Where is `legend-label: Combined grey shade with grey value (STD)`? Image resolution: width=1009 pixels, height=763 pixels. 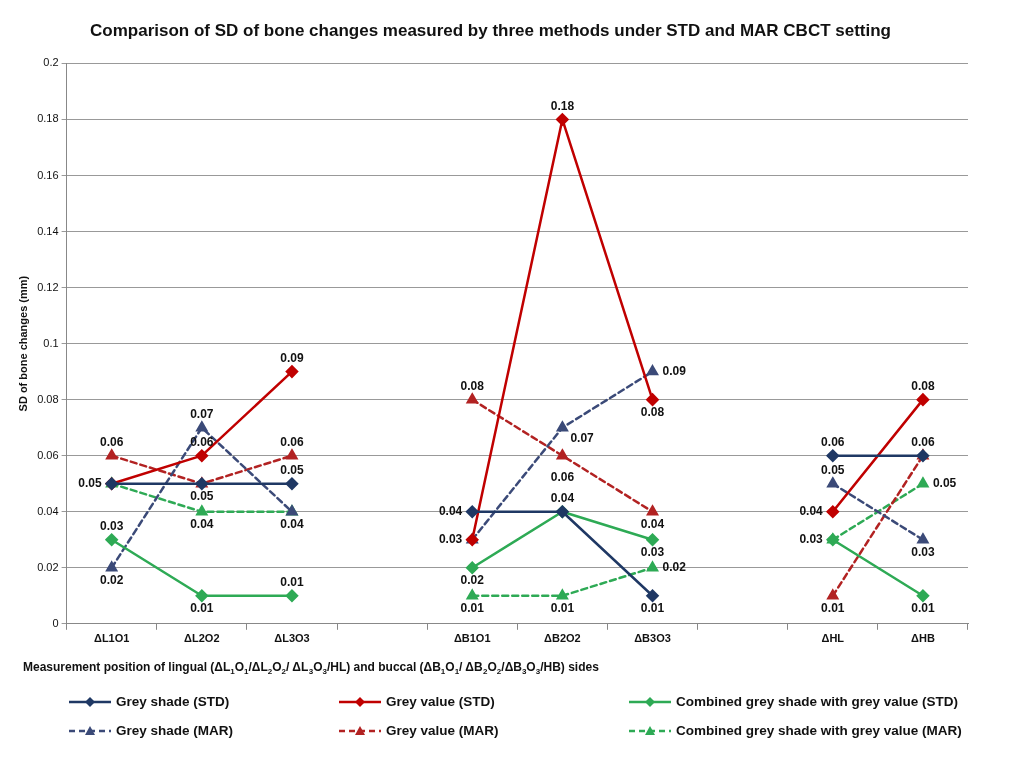
legend-label: Combined grey shade with grey value (STD) is located at coordinates (817, 701).